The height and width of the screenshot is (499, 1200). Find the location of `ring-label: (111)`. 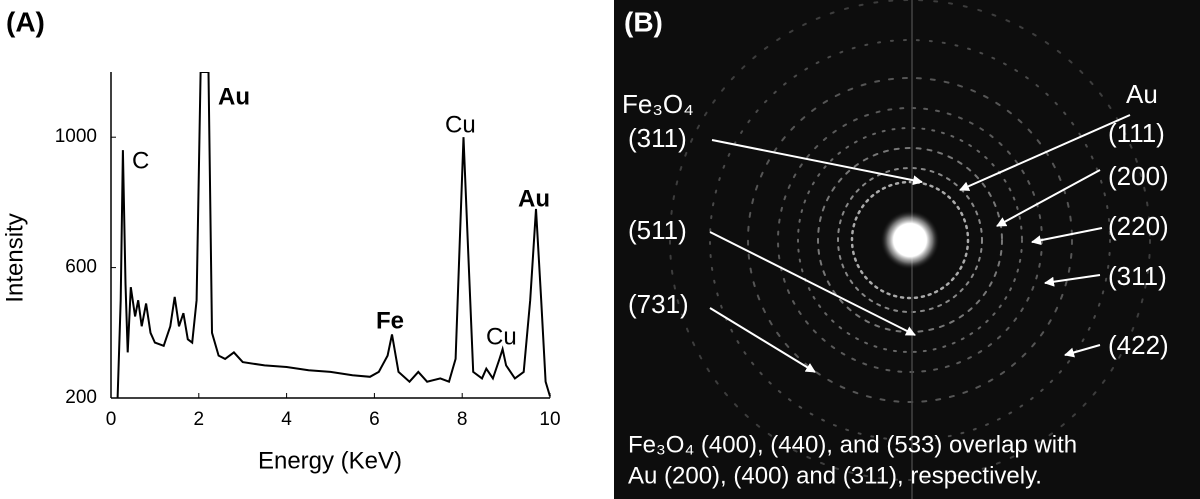

ring-label: (111) is located at coordinates (1136, 133).